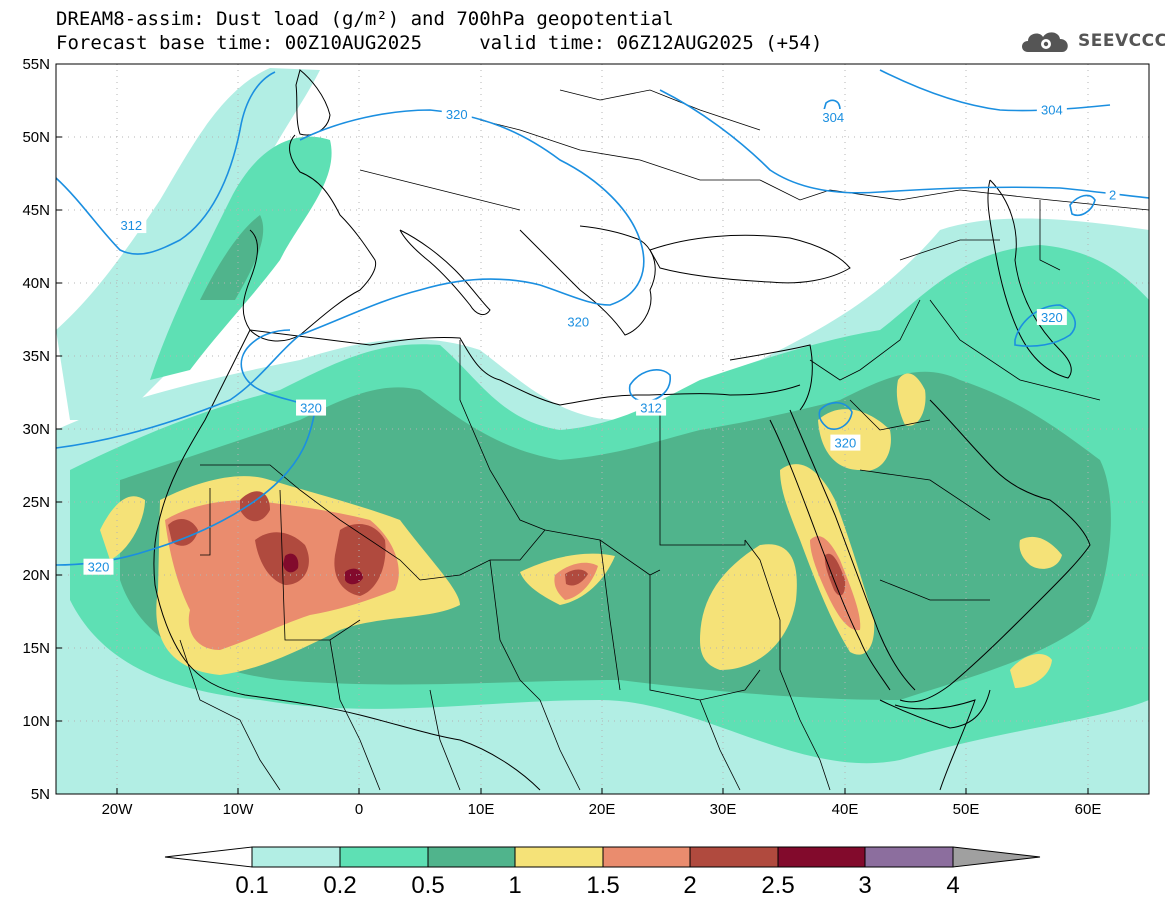 This screenshot has height=907, width=1165. What do you see at coordinates (966, 809) in the screenshot?
I see `lon-label: 50E` at bounding box center [966, 809].